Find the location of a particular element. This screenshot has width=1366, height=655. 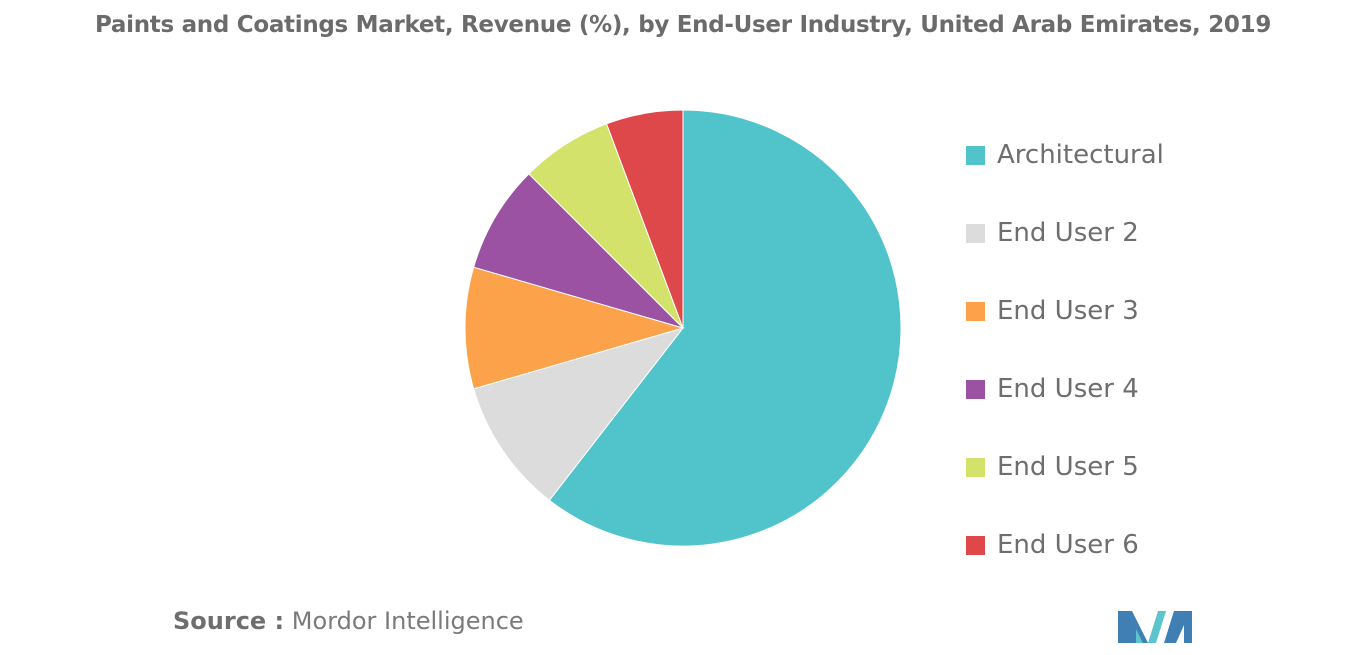

legend-label: End User 4 is located at coordinates (1068, 389).